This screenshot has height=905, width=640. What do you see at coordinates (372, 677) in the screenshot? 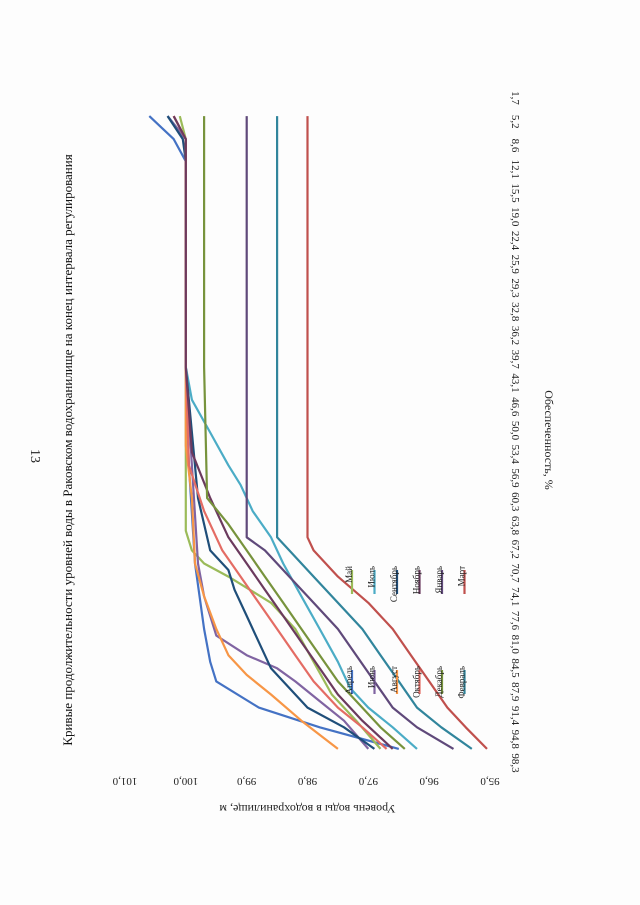
I see `legend-label: Июнь` at bounding box center [372, 677].